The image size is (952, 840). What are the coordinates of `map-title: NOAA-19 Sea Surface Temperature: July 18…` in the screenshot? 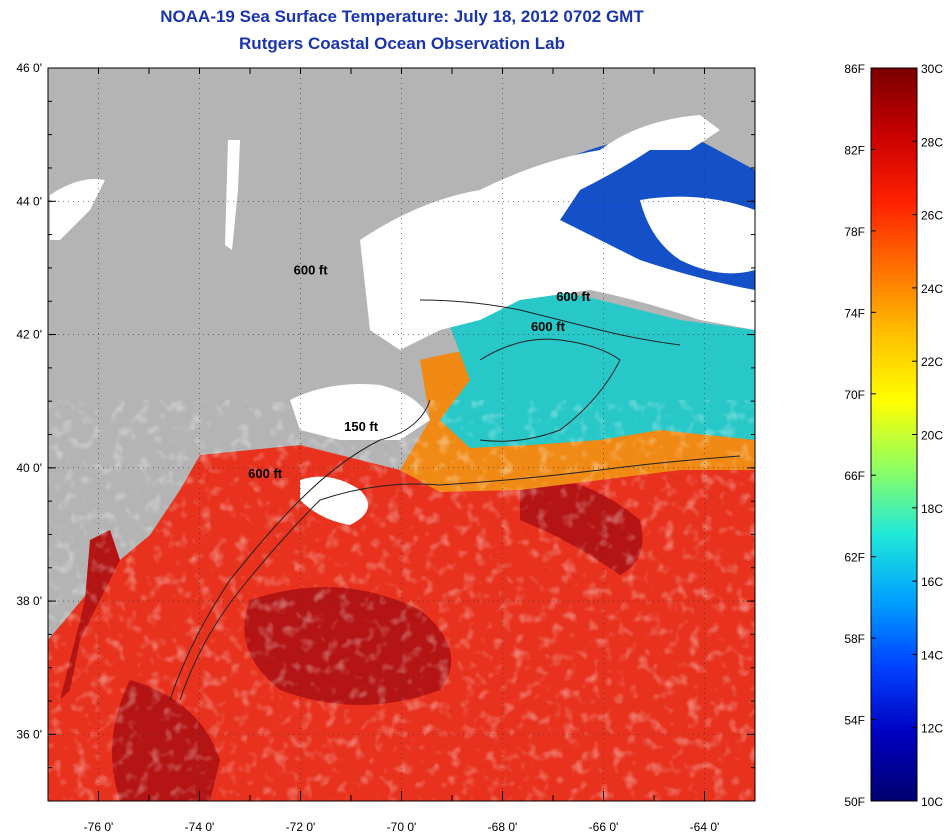 It's located at (402, 16).